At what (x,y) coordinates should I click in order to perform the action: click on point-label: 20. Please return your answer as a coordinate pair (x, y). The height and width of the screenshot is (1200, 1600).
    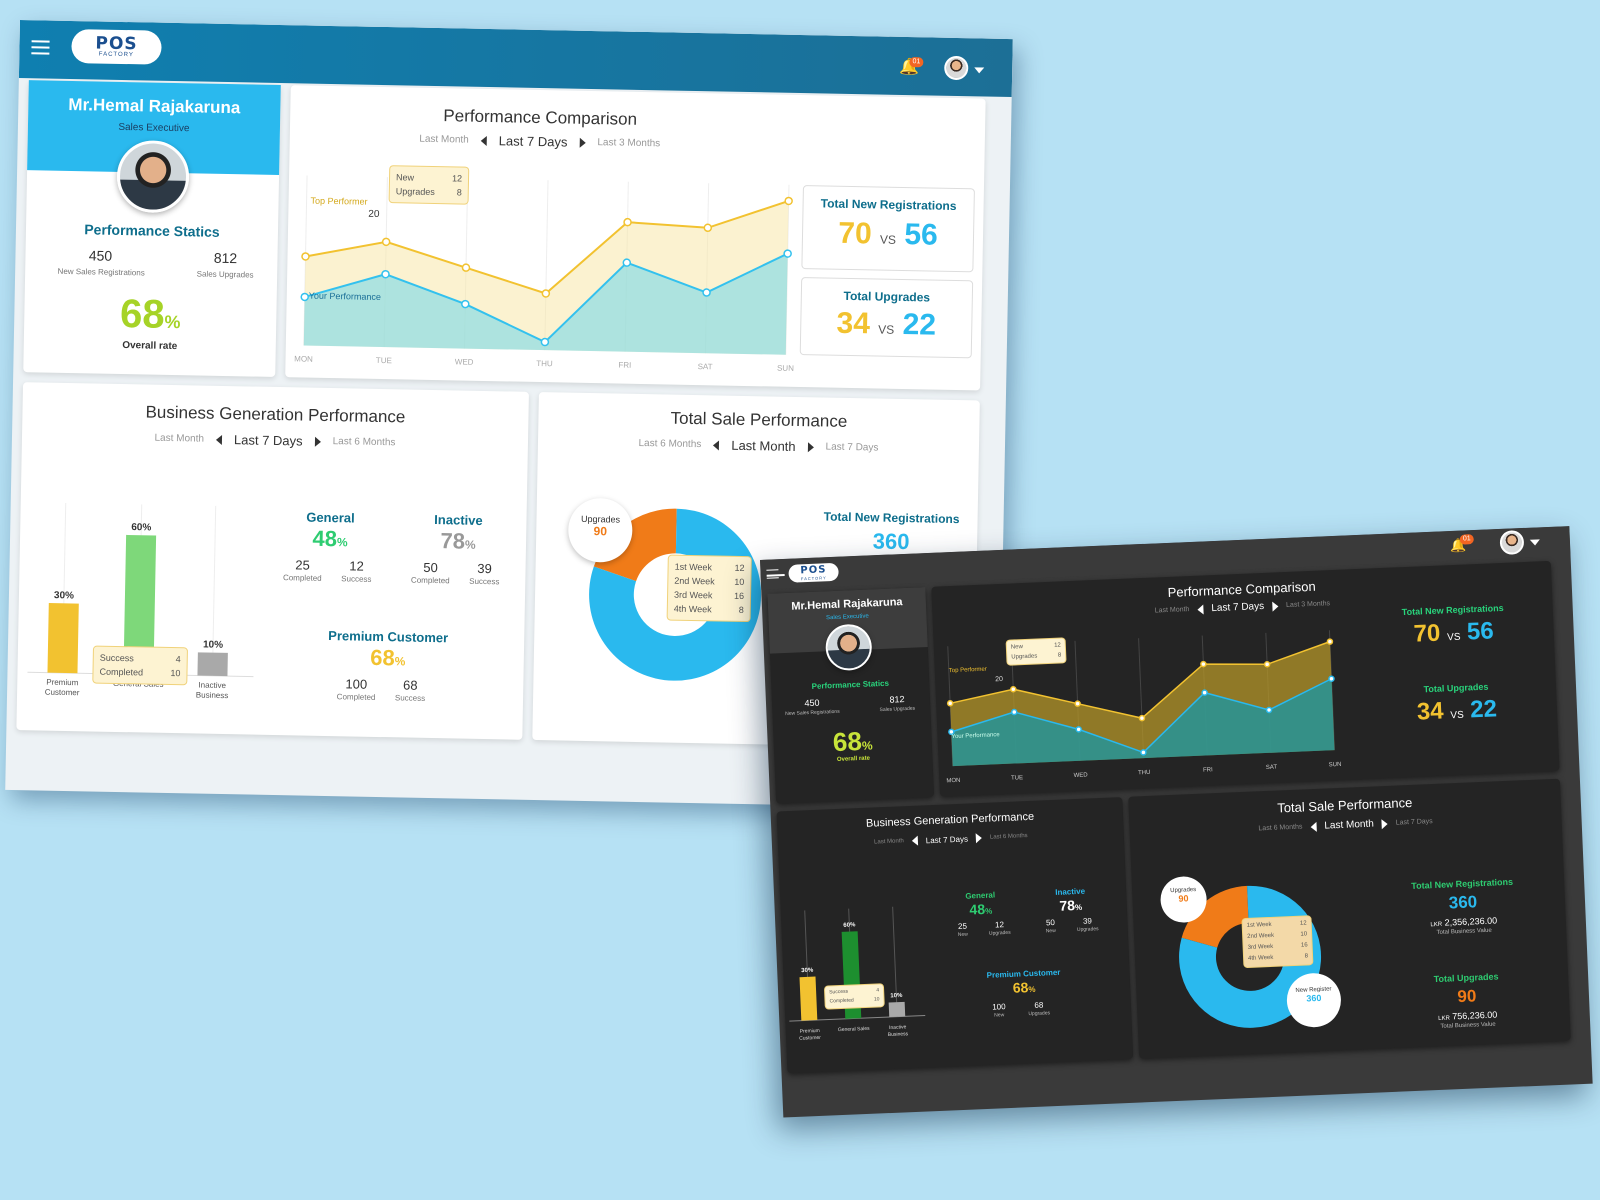
    Looking at the image, I should click on (374, 214).